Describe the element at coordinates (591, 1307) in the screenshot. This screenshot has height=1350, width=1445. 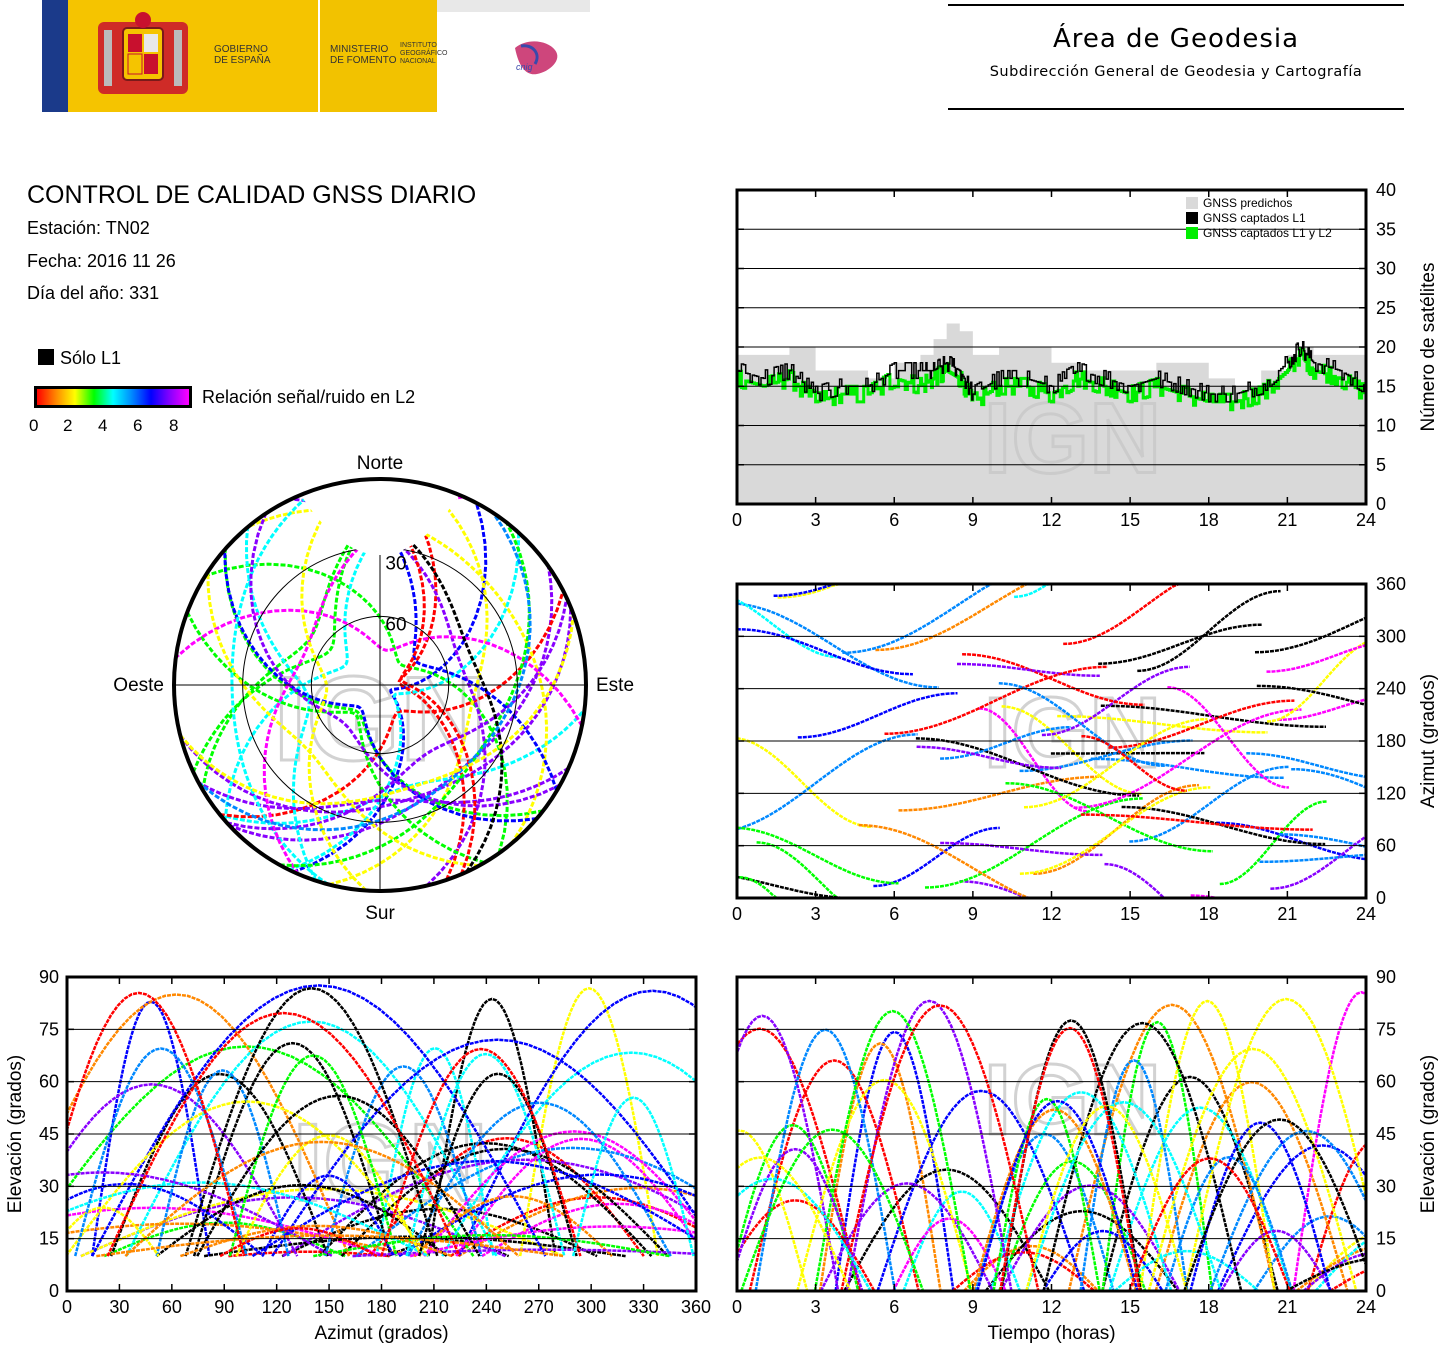
I see `x-tick-label: 300` at that location.